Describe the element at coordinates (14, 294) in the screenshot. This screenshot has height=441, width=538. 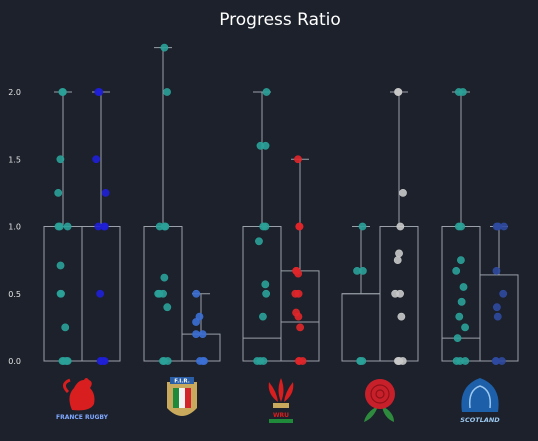
I see `y-tick-label: 0.5` at that location.